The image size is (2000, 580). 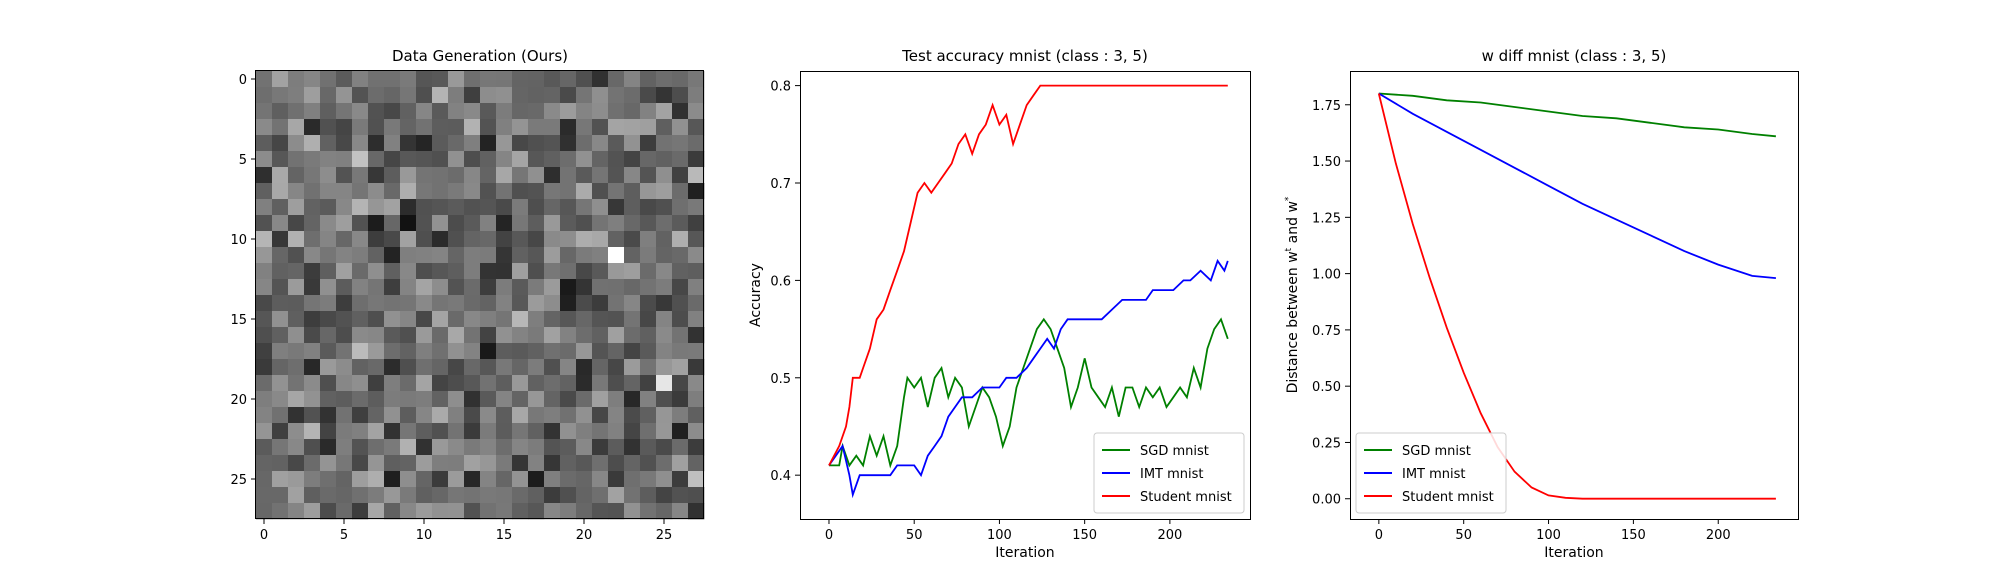 What do you see at coordinates (999, 535) in the screenshot?
I see `accuracy-xtick-label: 100` at bounding box center [999, 535].